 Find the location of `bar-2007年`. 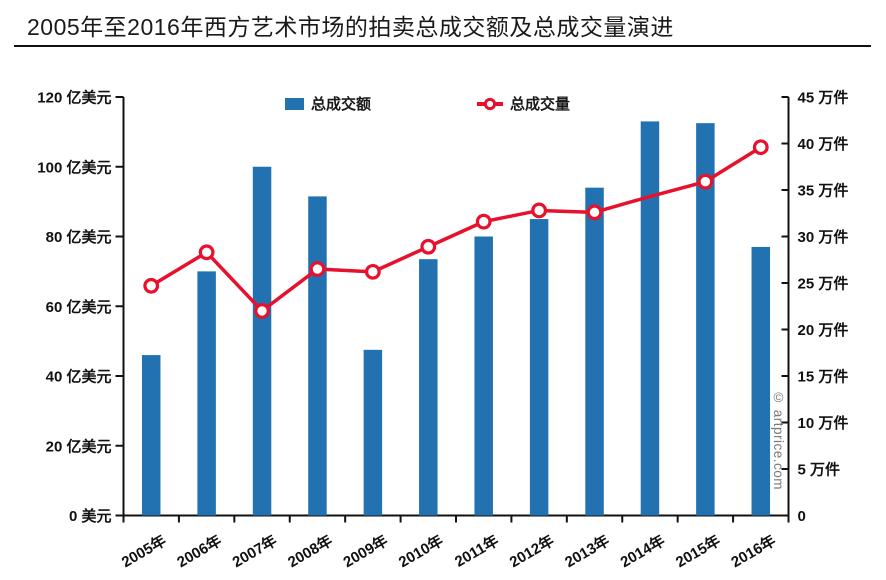

bar-2007年 is located at coordinates (262, 341).